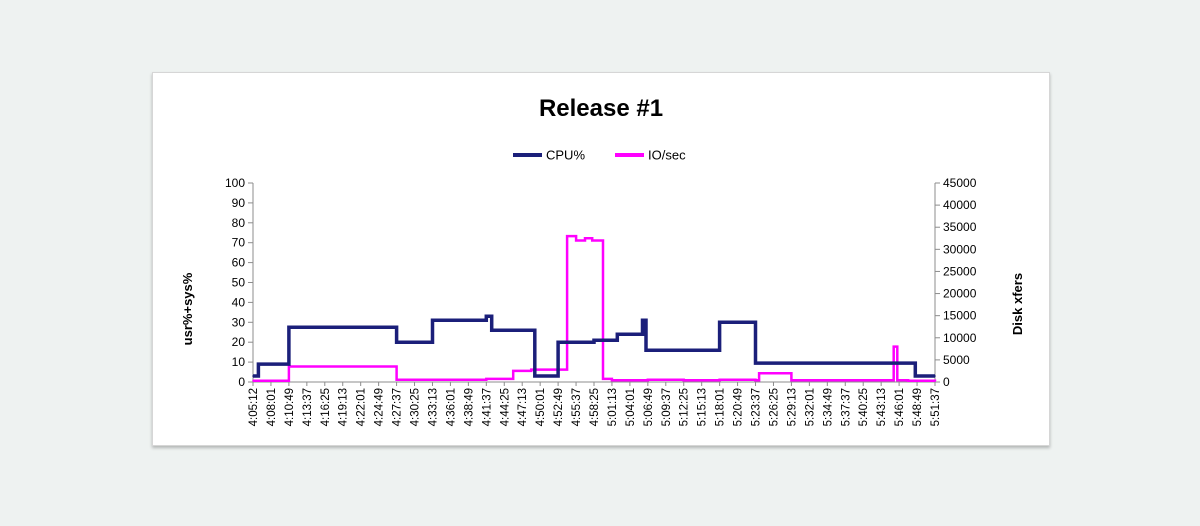 Image resolution: width=1200 pixels, height=526 pixels. I want to click on legend: CPU% IO/sec, so click(599, 155).